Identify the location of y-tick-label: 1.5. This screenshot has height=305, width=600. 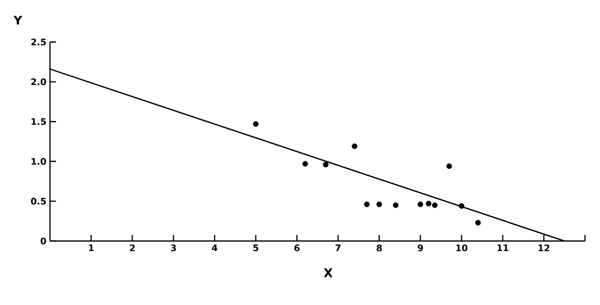
(39, 121).